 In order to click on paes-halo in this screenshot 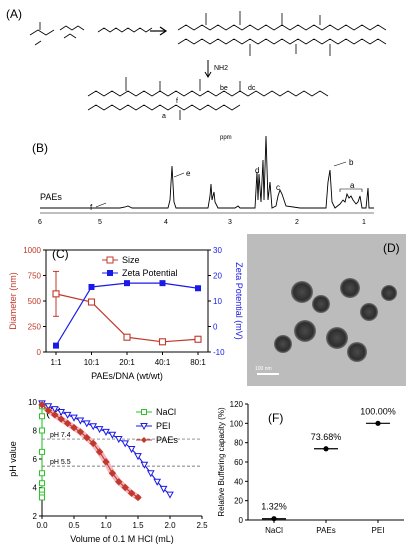, I will do `click(90, 451)`.